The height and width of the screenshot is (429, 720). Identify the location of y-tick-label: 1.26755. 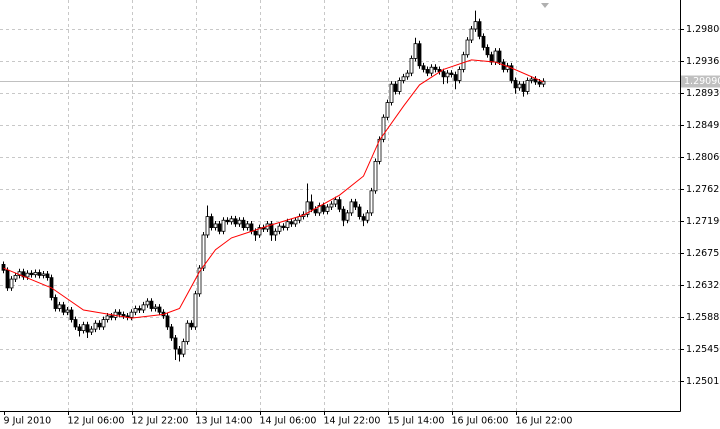
(703, 253).